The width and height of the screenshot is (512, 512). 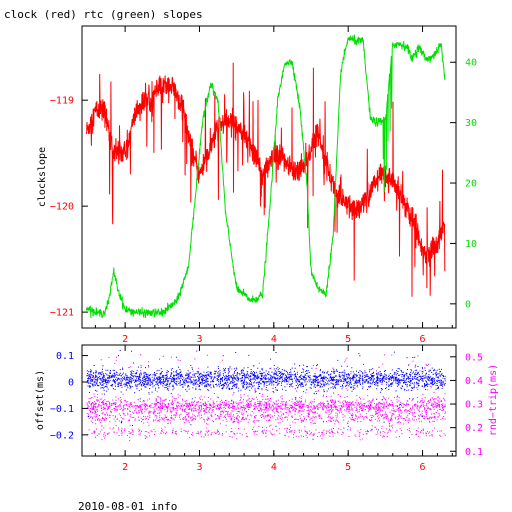 What do you see at coordinates (463, 184) in the screenshot?
I see `top-right-axis: 0 10 20 30 40` at bounding box center [463, 184].